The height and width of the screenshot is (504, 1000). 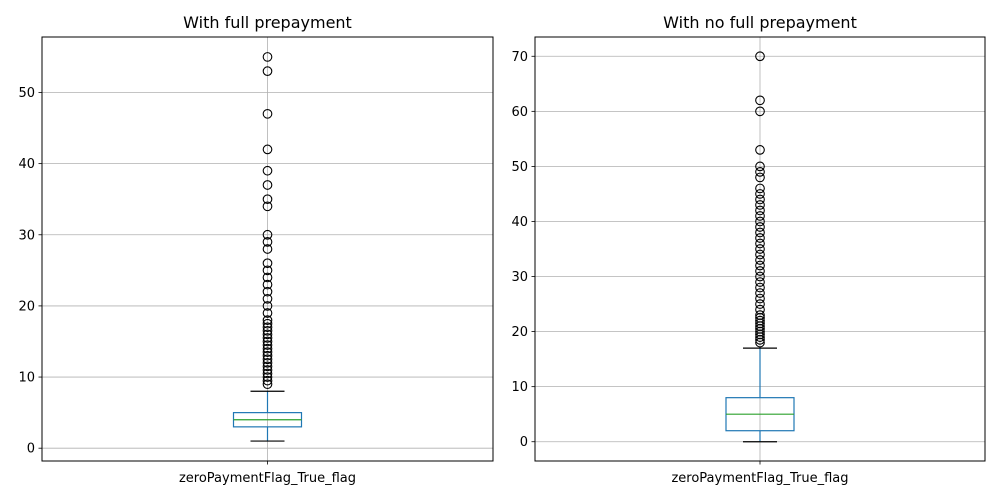 What do you see at coordinates (519, 112) in the screenshot?
I see `y-tick-label: 60` at bounding box center [519, 112].